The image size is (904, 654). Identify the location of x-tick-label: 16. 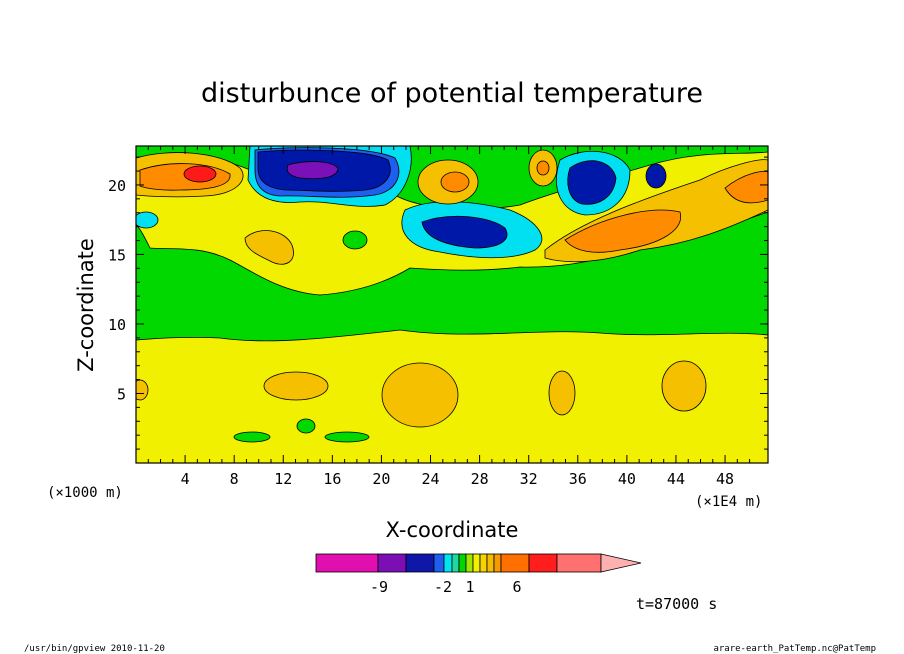
(332, 479).